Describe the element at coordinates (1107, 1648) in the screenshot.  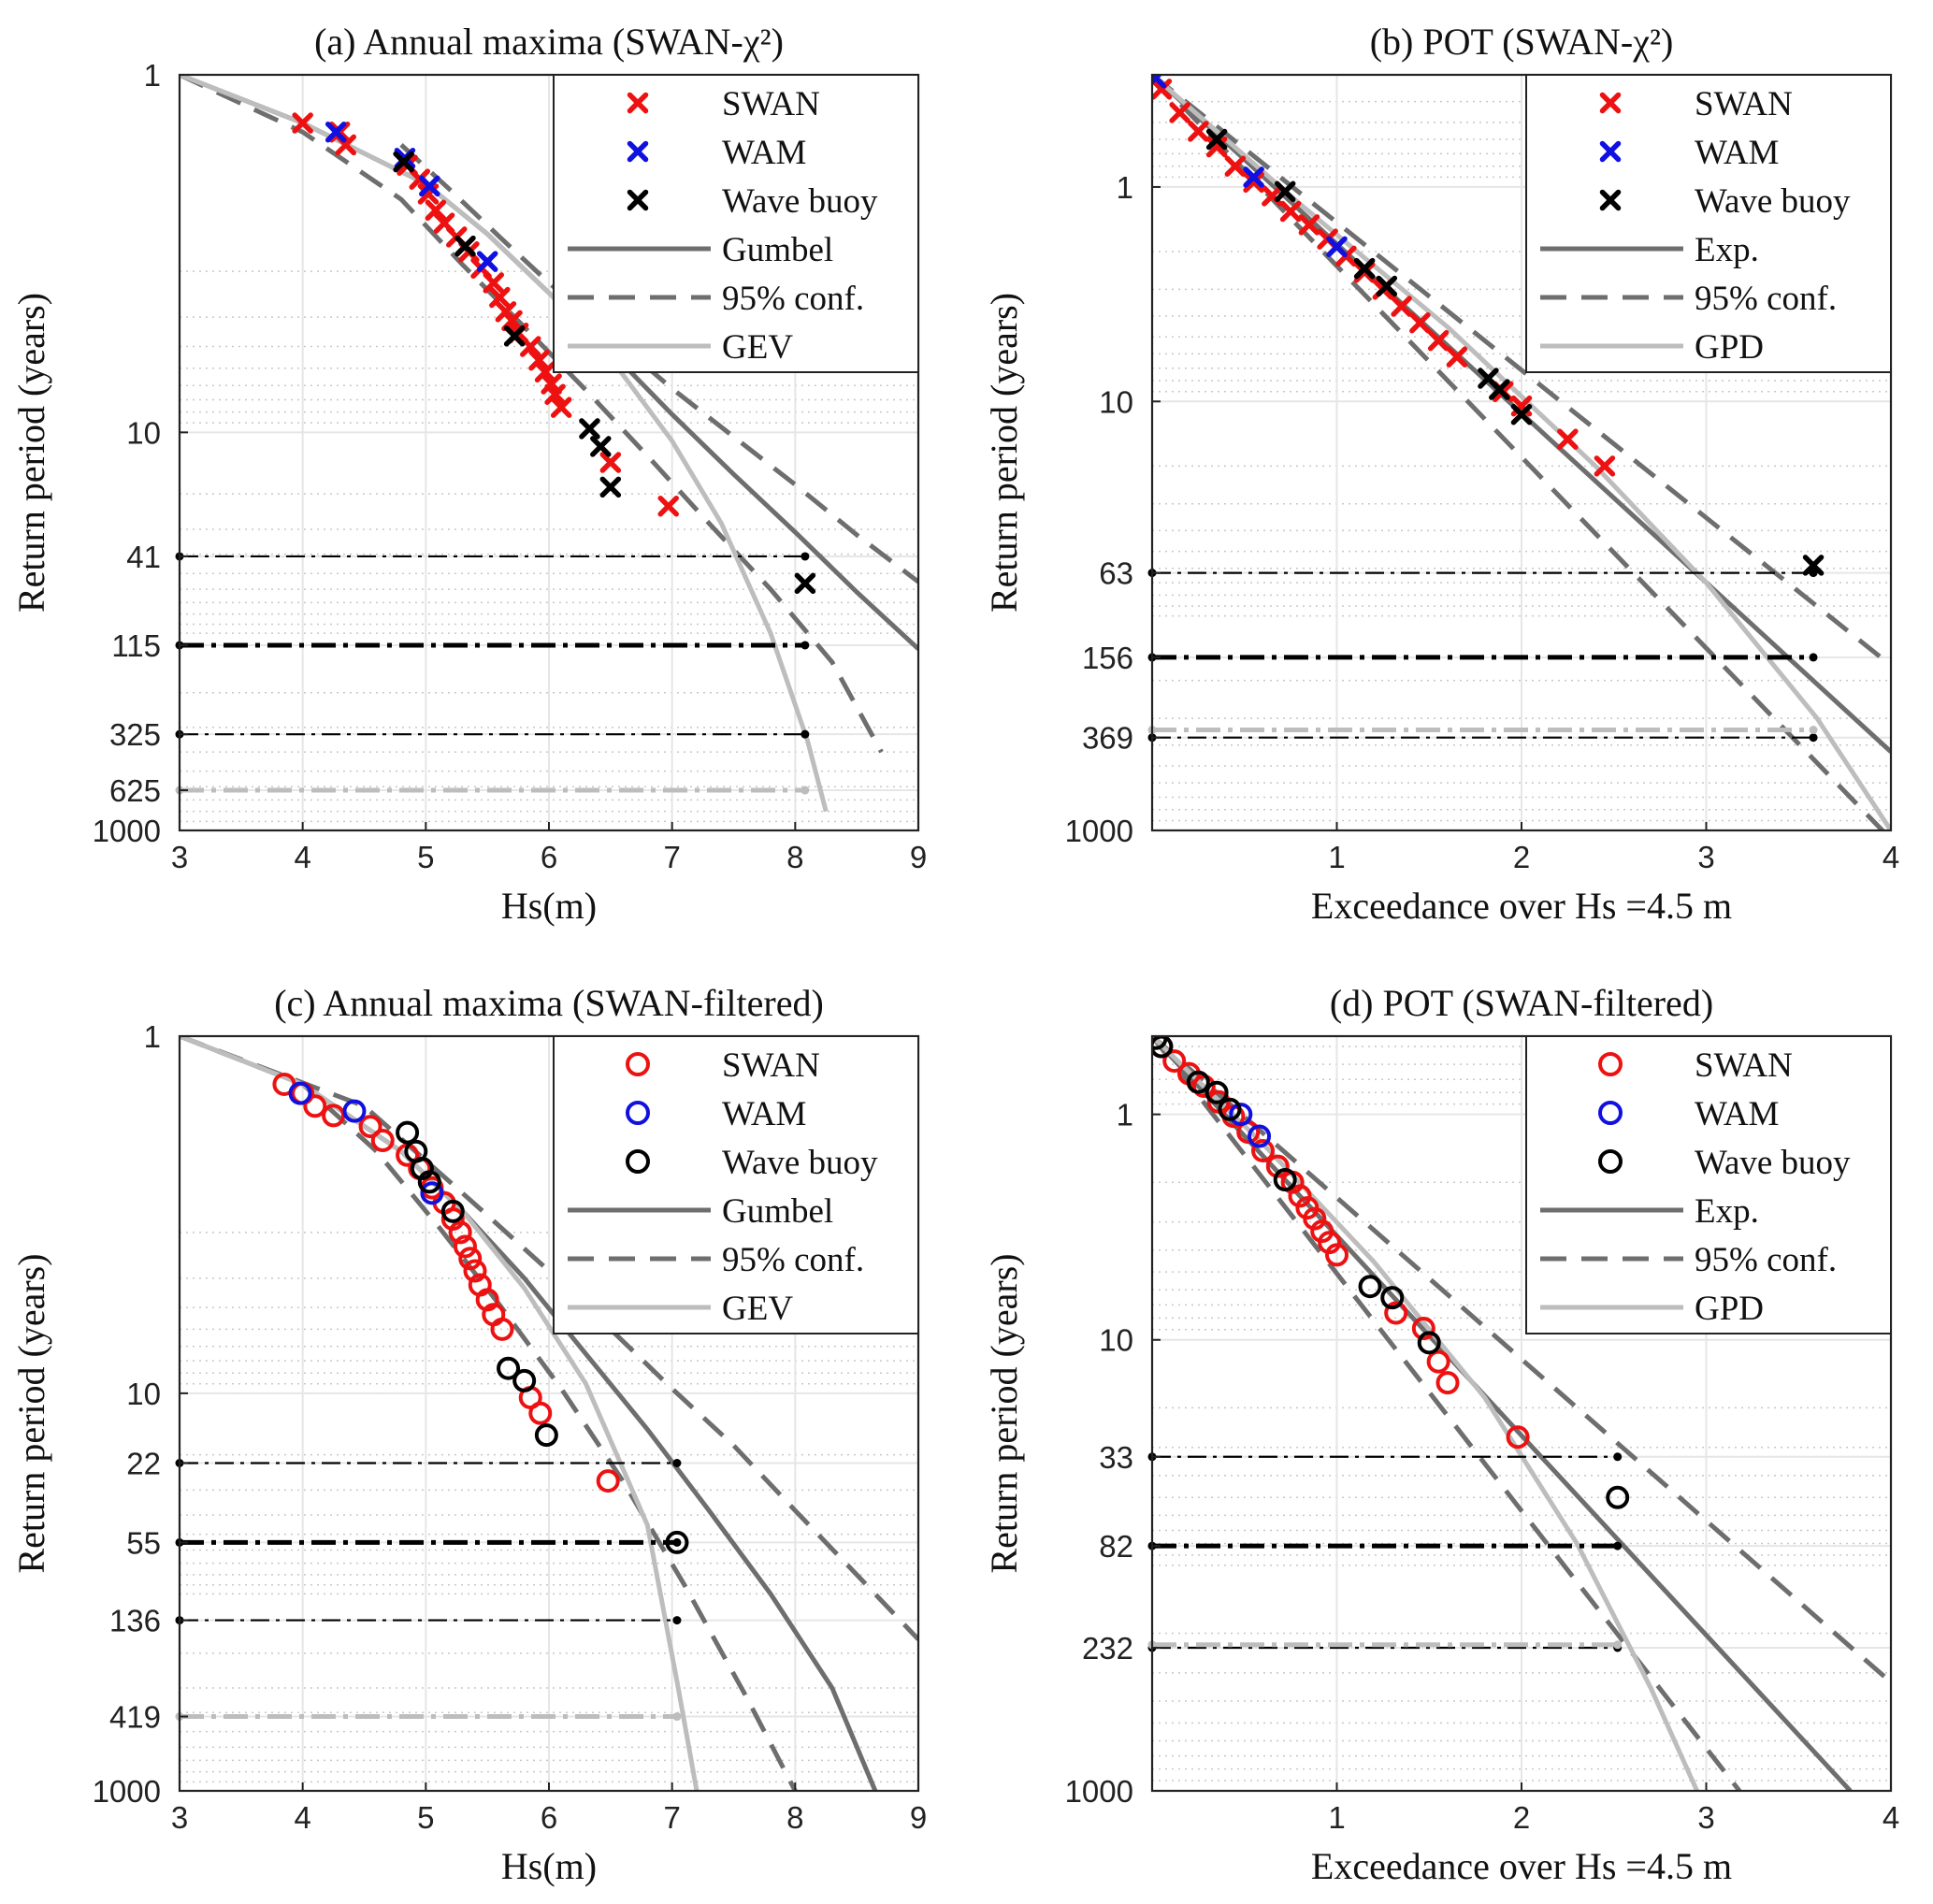
I see `y-tick-label: 232` at that location.